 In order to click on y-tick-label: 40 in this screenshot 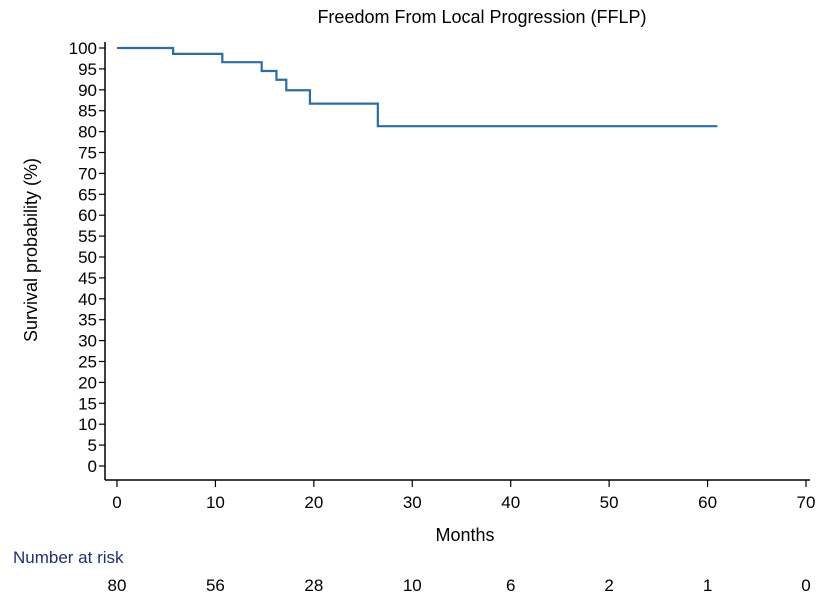, I will do `click(87, 299)`.